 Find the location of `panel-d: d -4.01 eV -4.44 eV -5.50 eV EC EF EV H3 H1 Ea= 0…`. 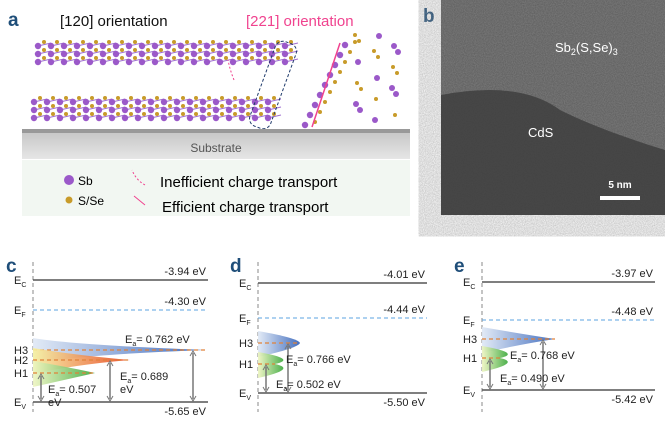

panel-d: d -4.01 eV -4.44 eV -5.50 eV EC EF EV H3 H1 Ea= 0… is located at coordinates (328, 334).